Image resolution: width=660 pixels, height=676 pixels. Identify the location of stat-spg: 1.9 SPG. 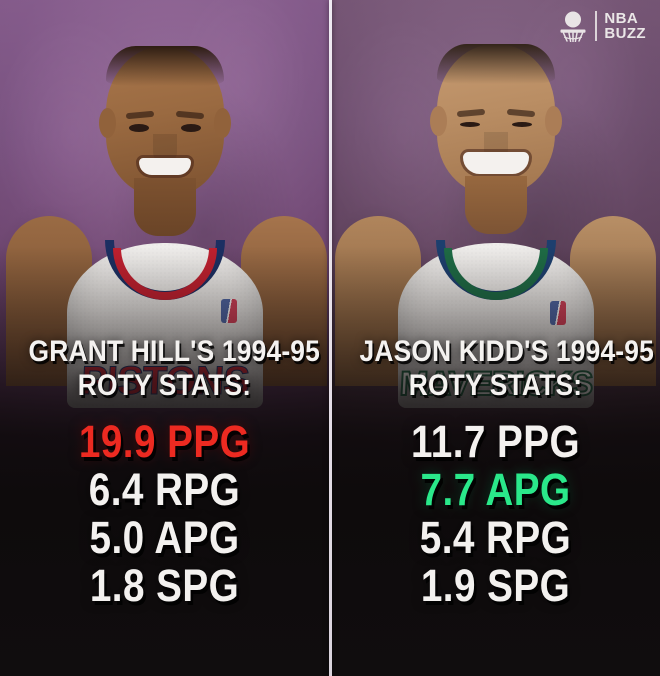
(495, 585).